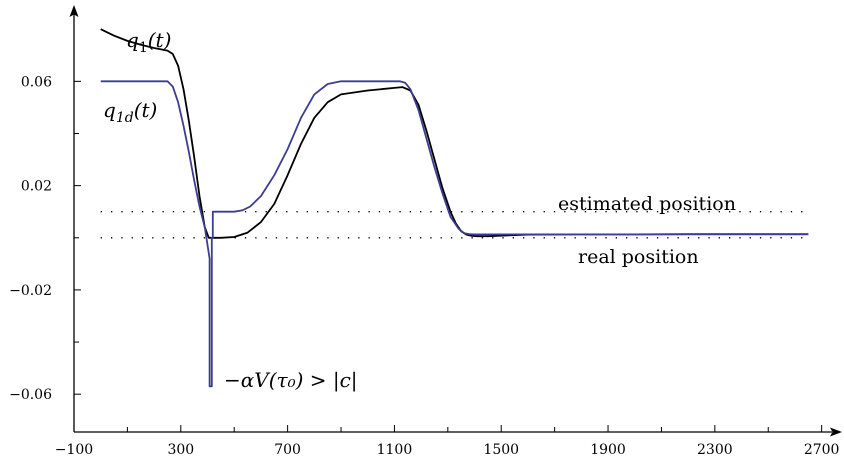  Describe the element at coordinates (291, 380) in the screenshot. I see `alpha-condition-annotation: −αV(τ₀) > |c|` at that location.